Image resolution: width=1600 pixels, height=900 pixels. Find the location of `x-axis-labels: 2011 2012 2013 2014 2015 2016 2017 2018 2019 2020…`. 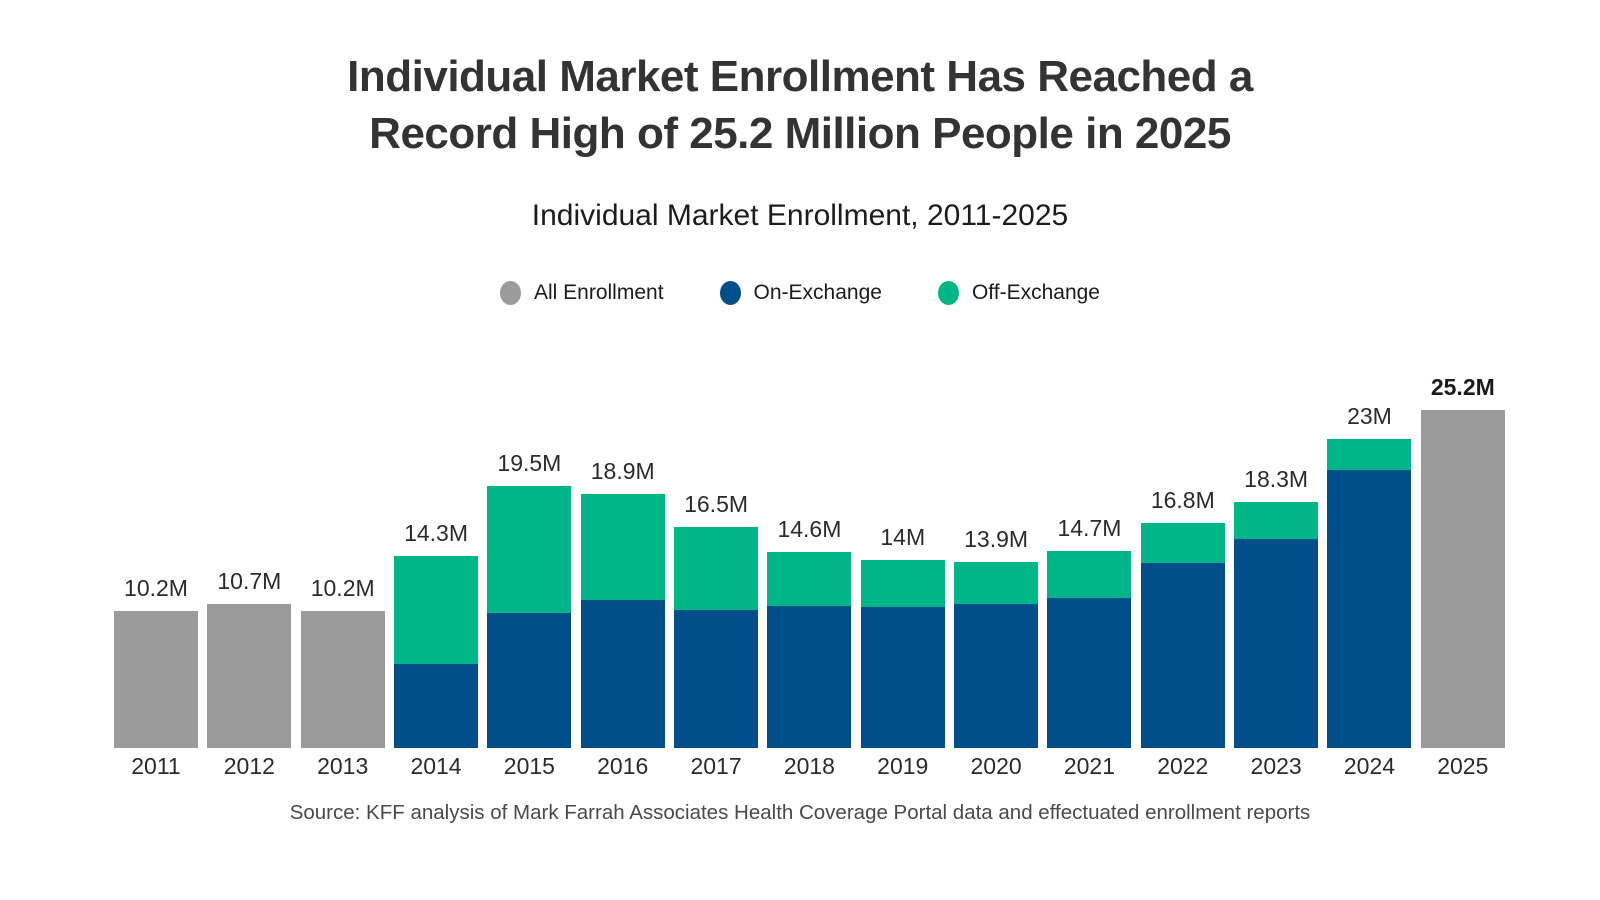

x-axis-labels: 2011 2012 2013 2014 2015 2016 2017 2018 2019 2020… is located at coordinates (809, 766).